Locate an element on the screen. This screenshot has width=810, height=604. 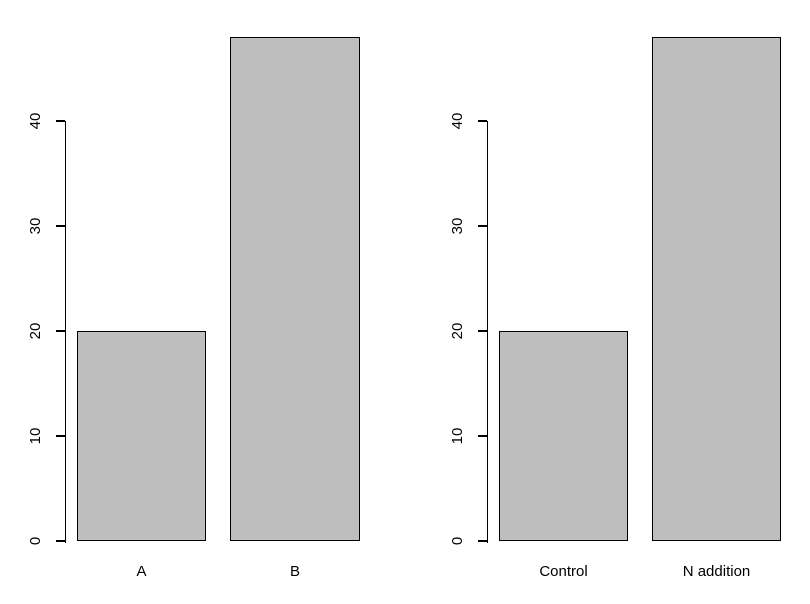
y-axis-tick-label: 20 is located at coordinates (457, 331).